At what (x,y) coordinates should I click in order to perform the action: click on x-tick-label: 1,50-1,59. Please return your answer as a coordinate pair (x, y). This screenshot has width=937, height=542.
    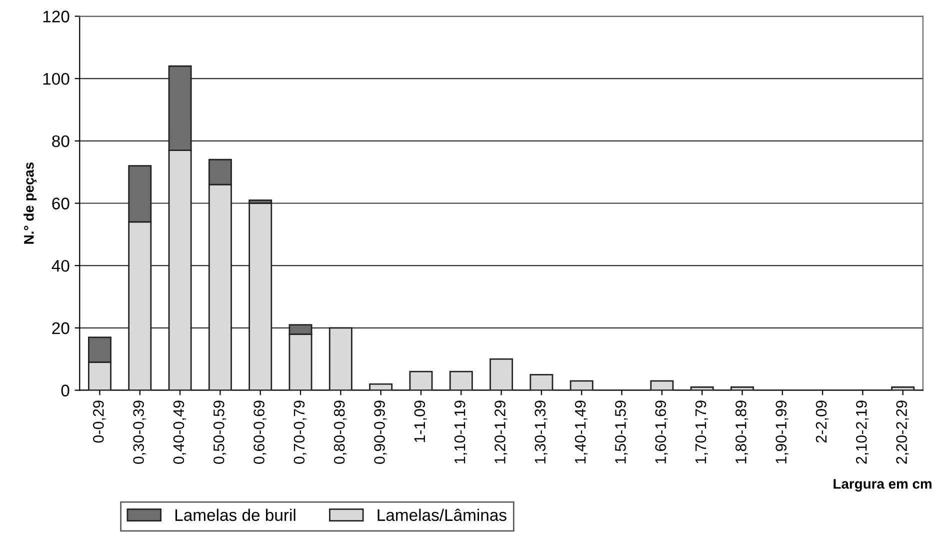
    Looking at the image, I should click on (621, 432).